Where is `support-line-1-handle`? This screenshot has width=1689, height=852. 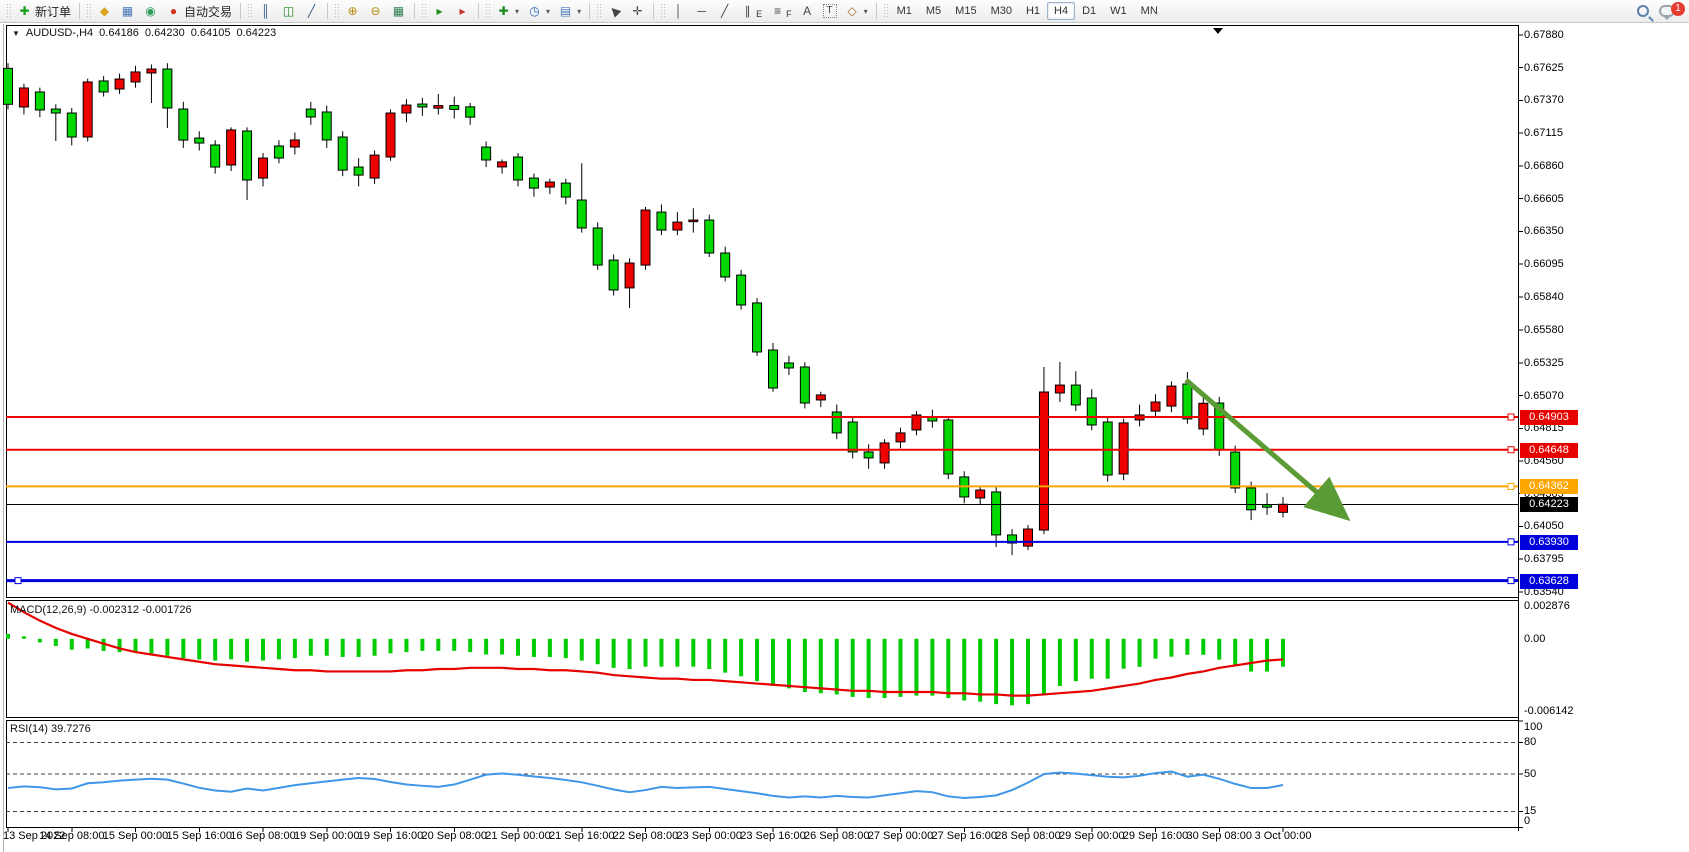
support-line-1-handle is located at coordinates (1511, 542).